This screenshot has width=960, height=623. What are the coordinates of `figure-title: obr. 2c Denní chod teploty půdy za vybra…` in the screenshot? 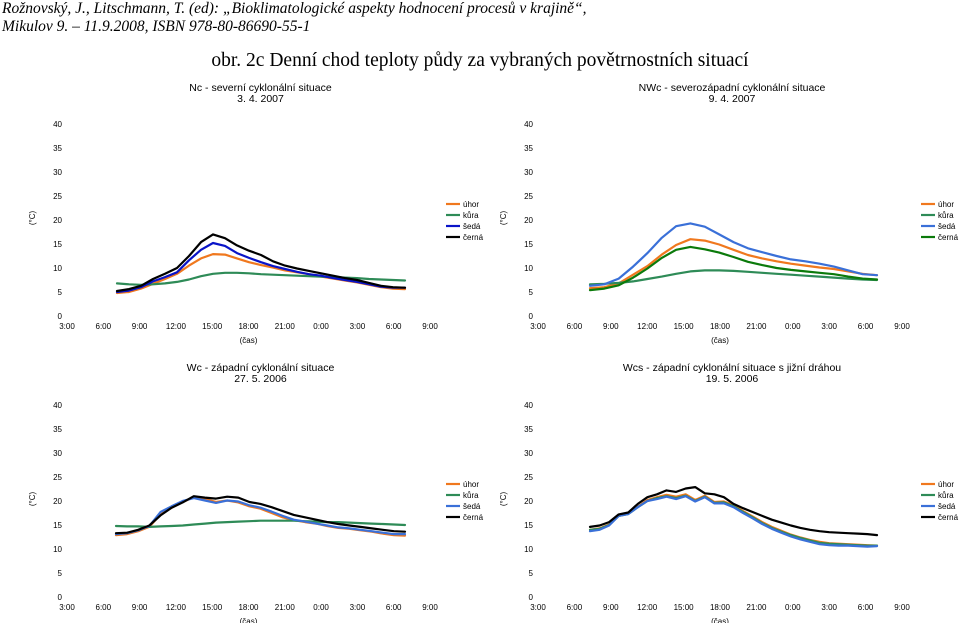 It's located at (480, 60).